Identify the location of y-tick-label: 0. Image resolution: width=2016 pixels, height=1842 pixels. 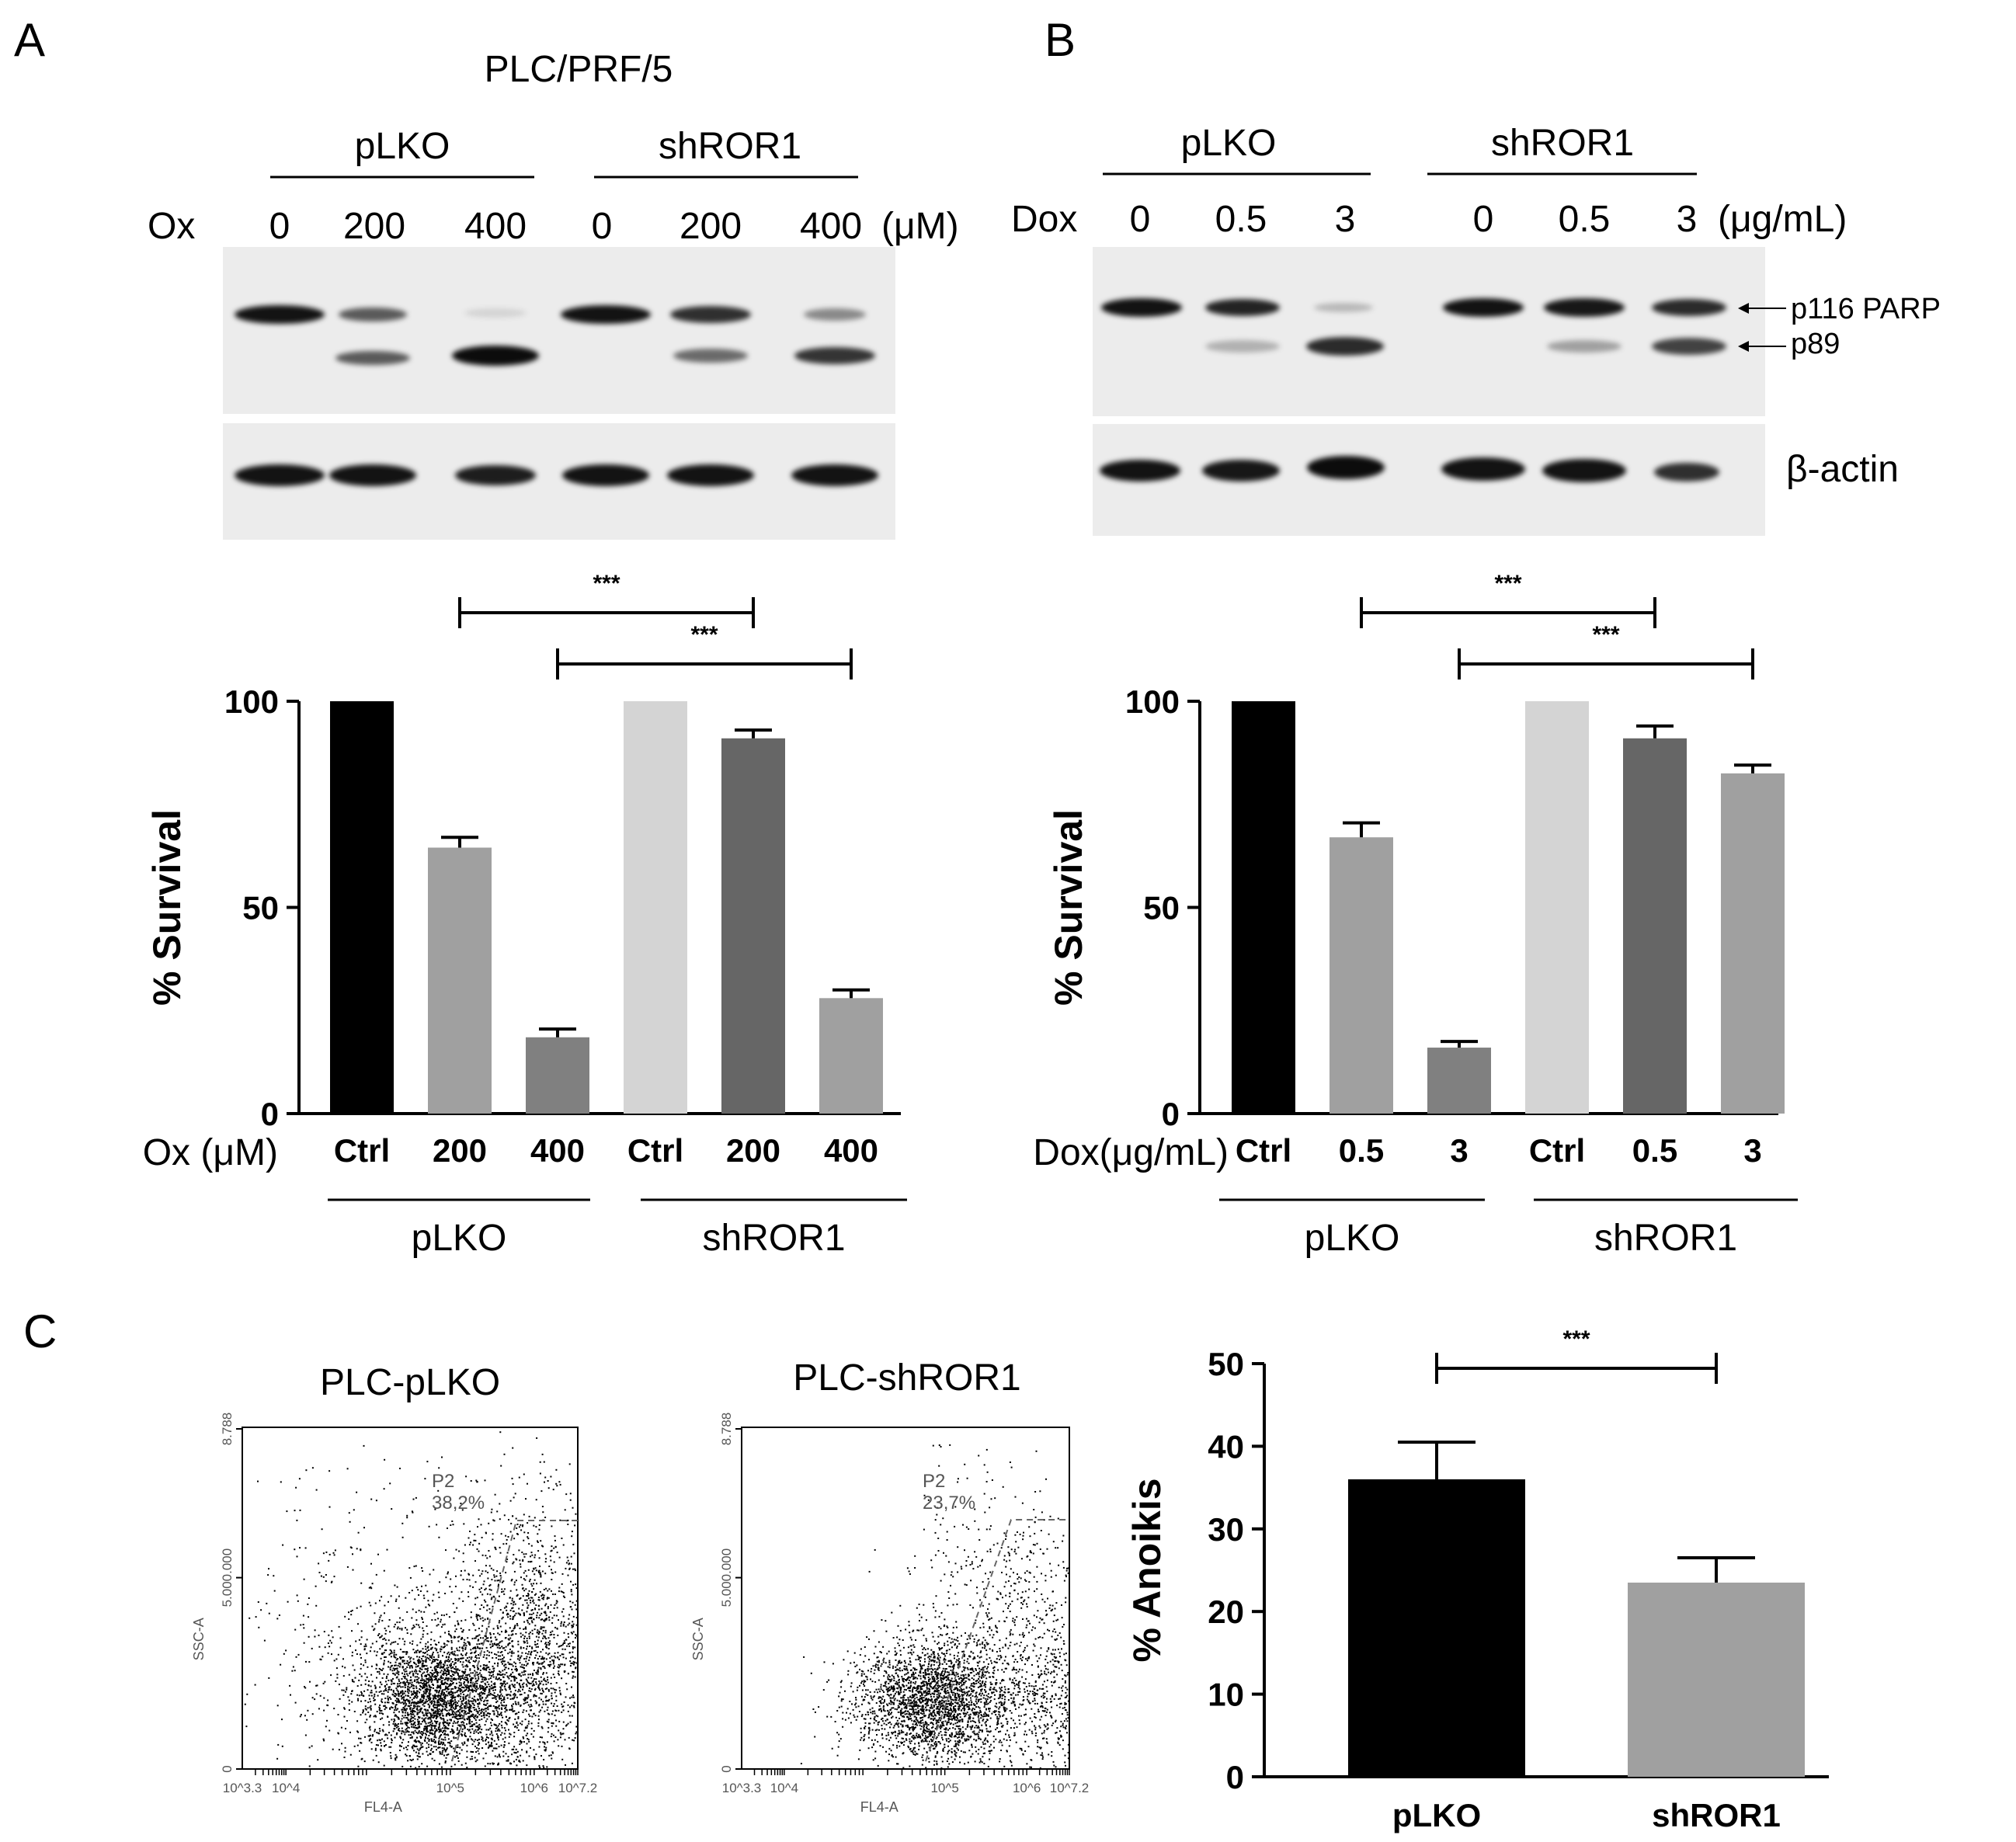
(1171, 1114).